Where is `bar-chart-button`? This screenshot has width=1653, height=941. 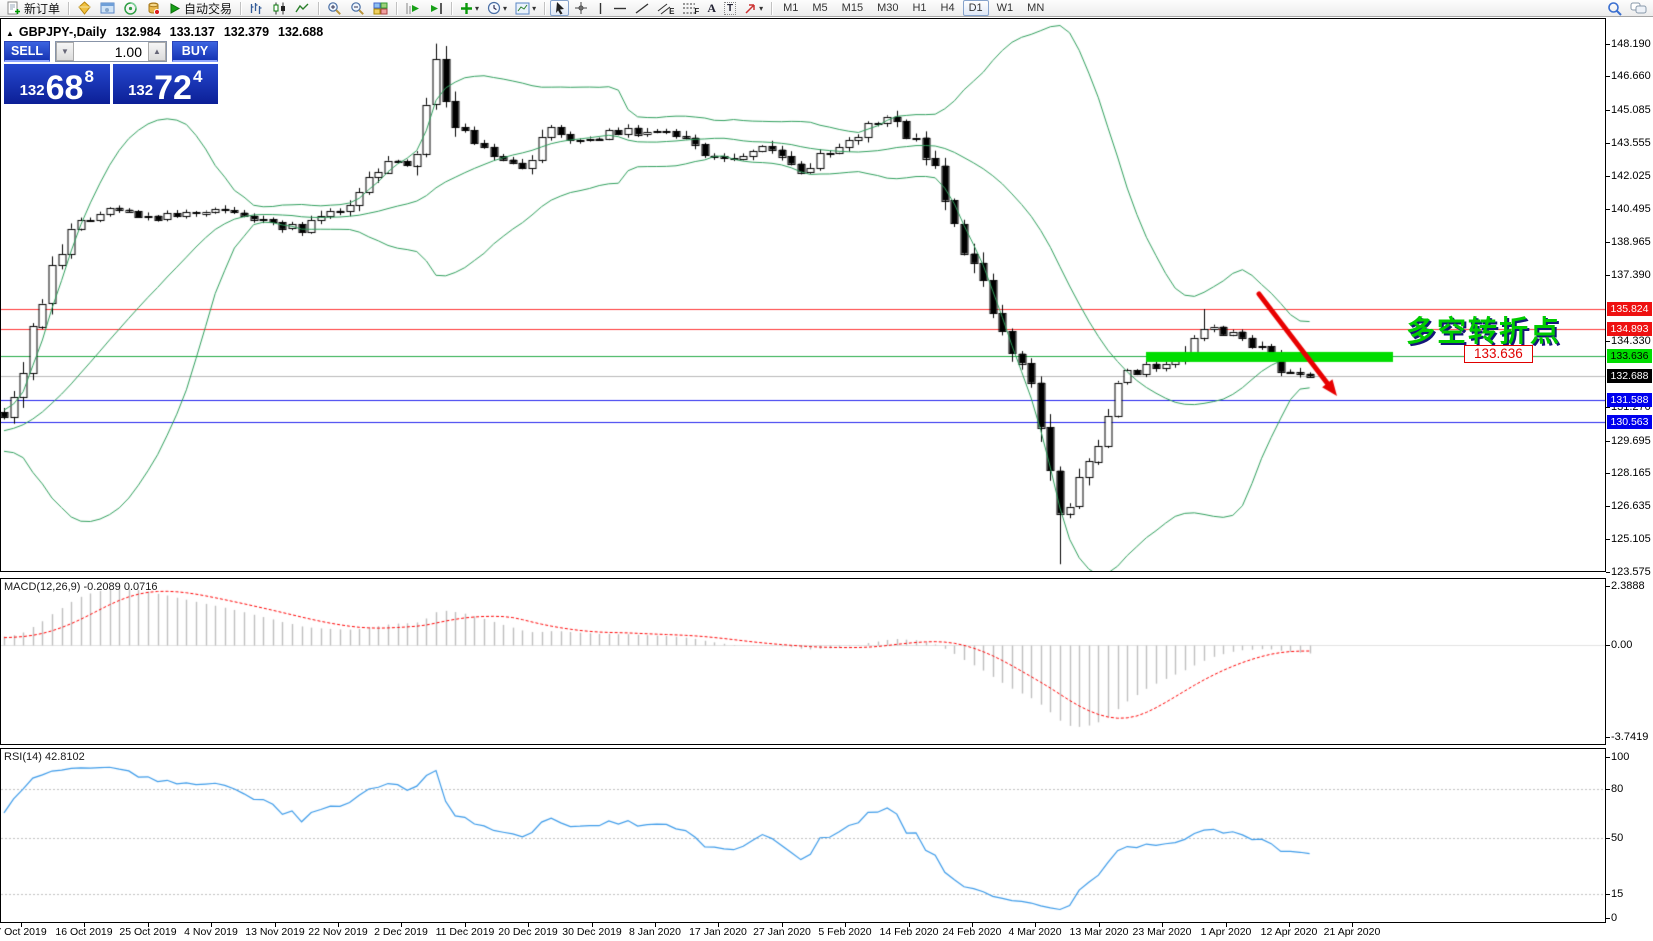
bar-chart-button is located at coordinates (256, 8).